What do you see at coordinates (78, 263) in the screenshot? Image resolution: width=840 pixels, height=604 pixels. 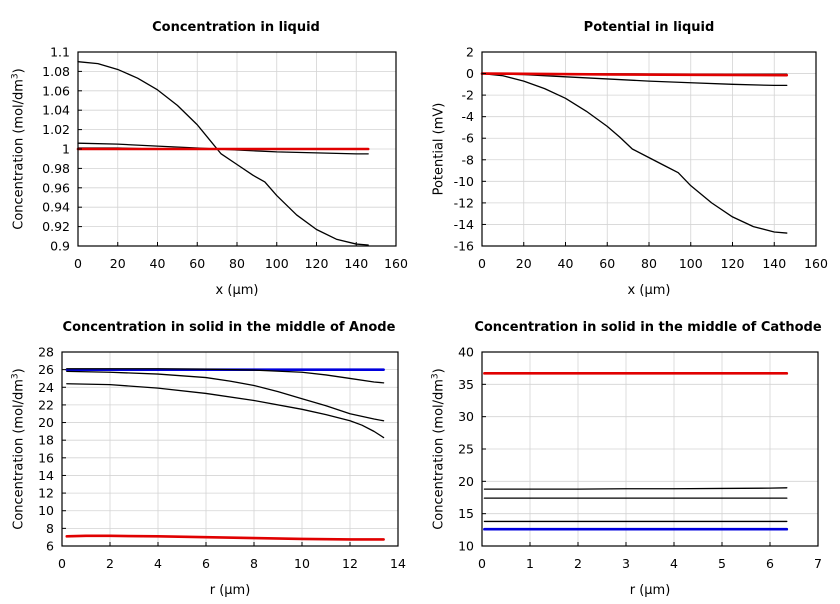 I see `chart-1-xtick-label: 0` at bounding box center [78, 263].